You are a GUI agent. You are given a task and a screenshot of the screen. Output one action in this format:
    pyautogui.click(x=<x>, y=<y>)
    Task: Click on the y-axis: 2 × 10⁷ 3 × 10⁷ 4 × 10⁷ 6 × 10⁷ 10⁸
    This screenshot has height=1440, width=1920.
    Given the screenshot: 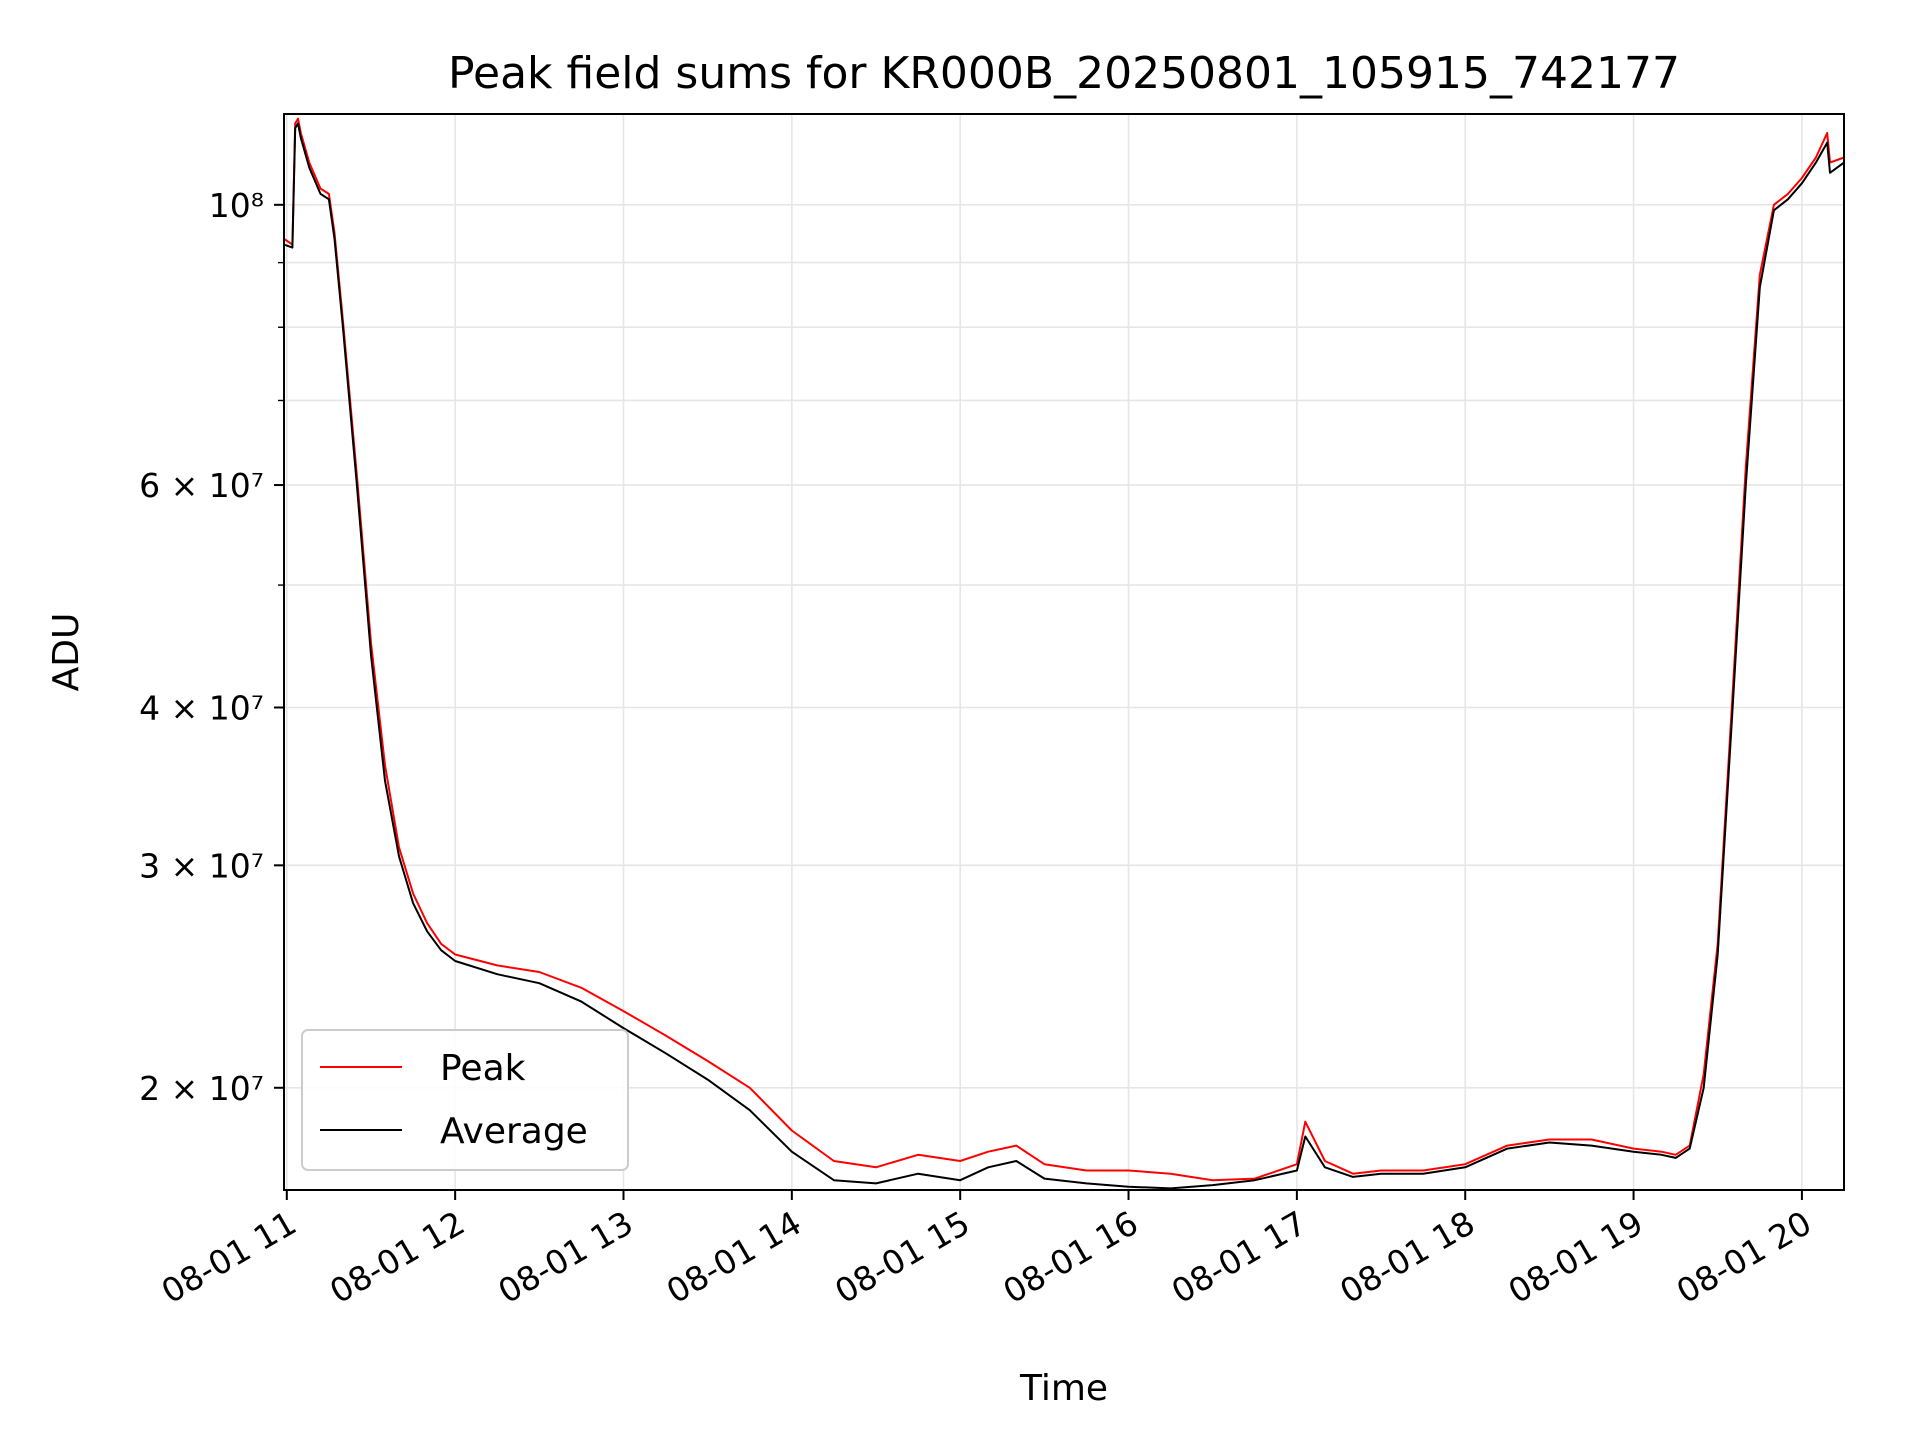 What is the action you would take?
    pyautogui.click(x=211, y=647)
    